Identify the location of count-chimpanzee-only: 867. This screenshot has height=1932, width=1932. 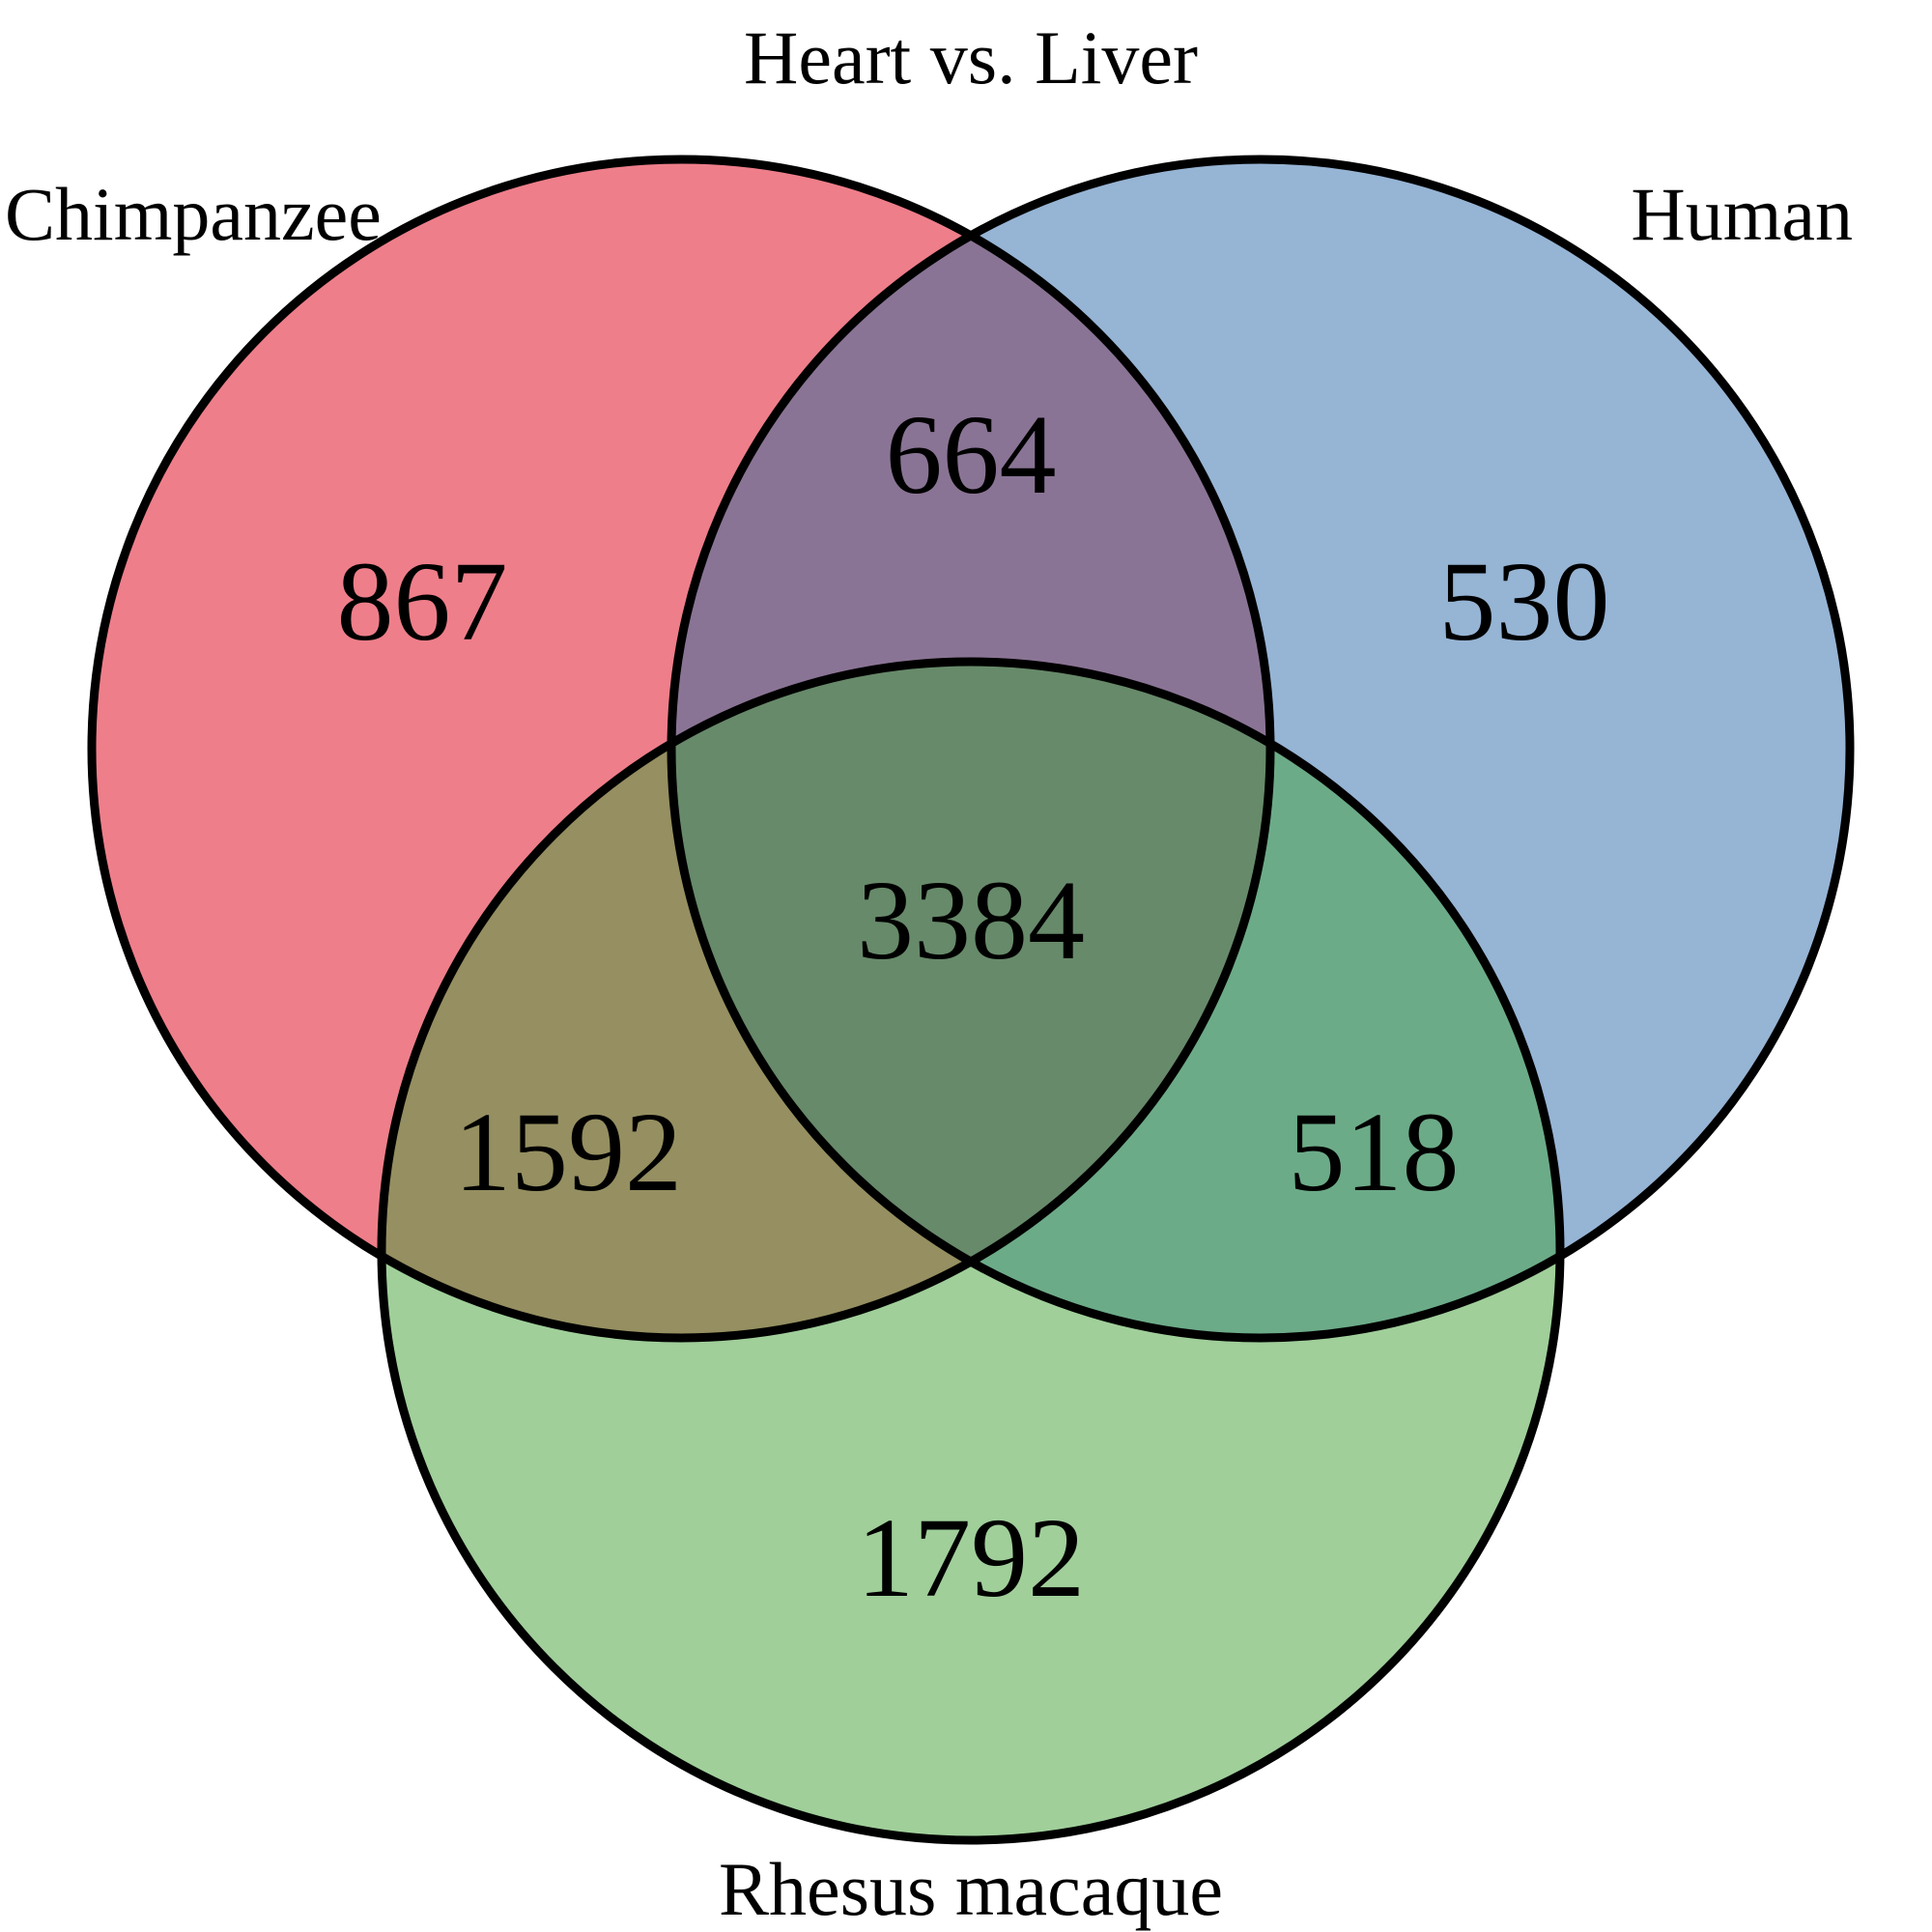
(422, 601).